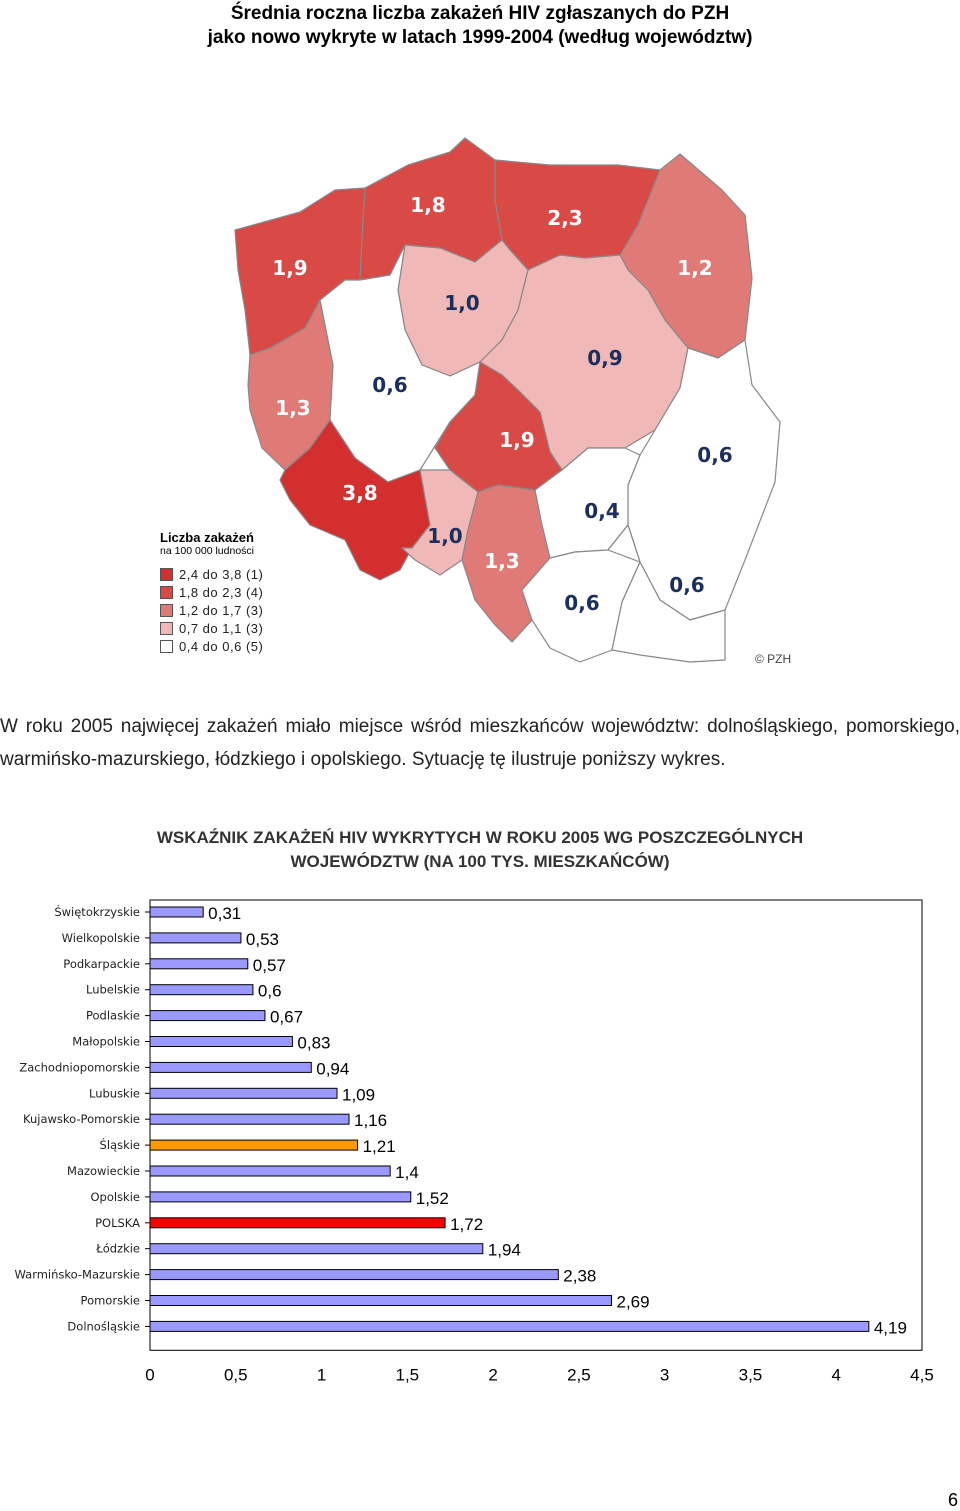 Image resolution: width=960 pixels, height=1511 pixels. Describe the element at coordinates (501, 561) in the screenshot. I see `label-slaskie: 1,3` at that location.